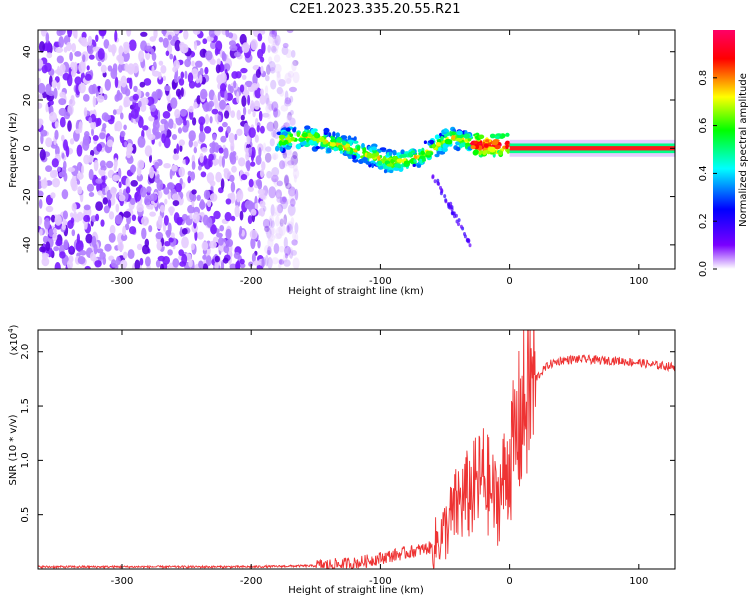  I want to click on snr-ylabel: SNR (10 * v/v), so click(13, 449).